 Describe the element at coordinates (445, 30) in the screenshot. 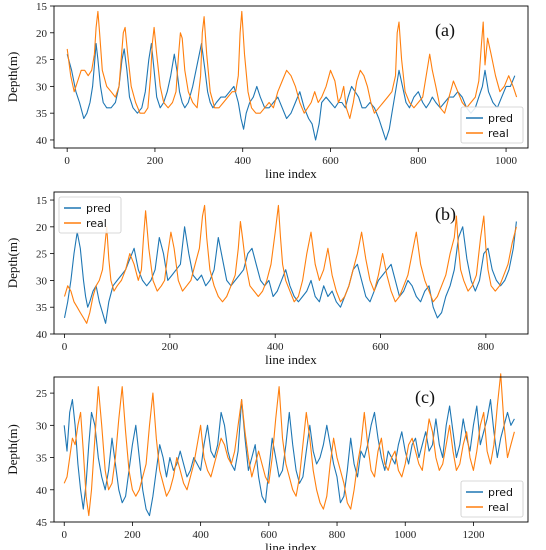

I see `panel-label: (a)` at that location.